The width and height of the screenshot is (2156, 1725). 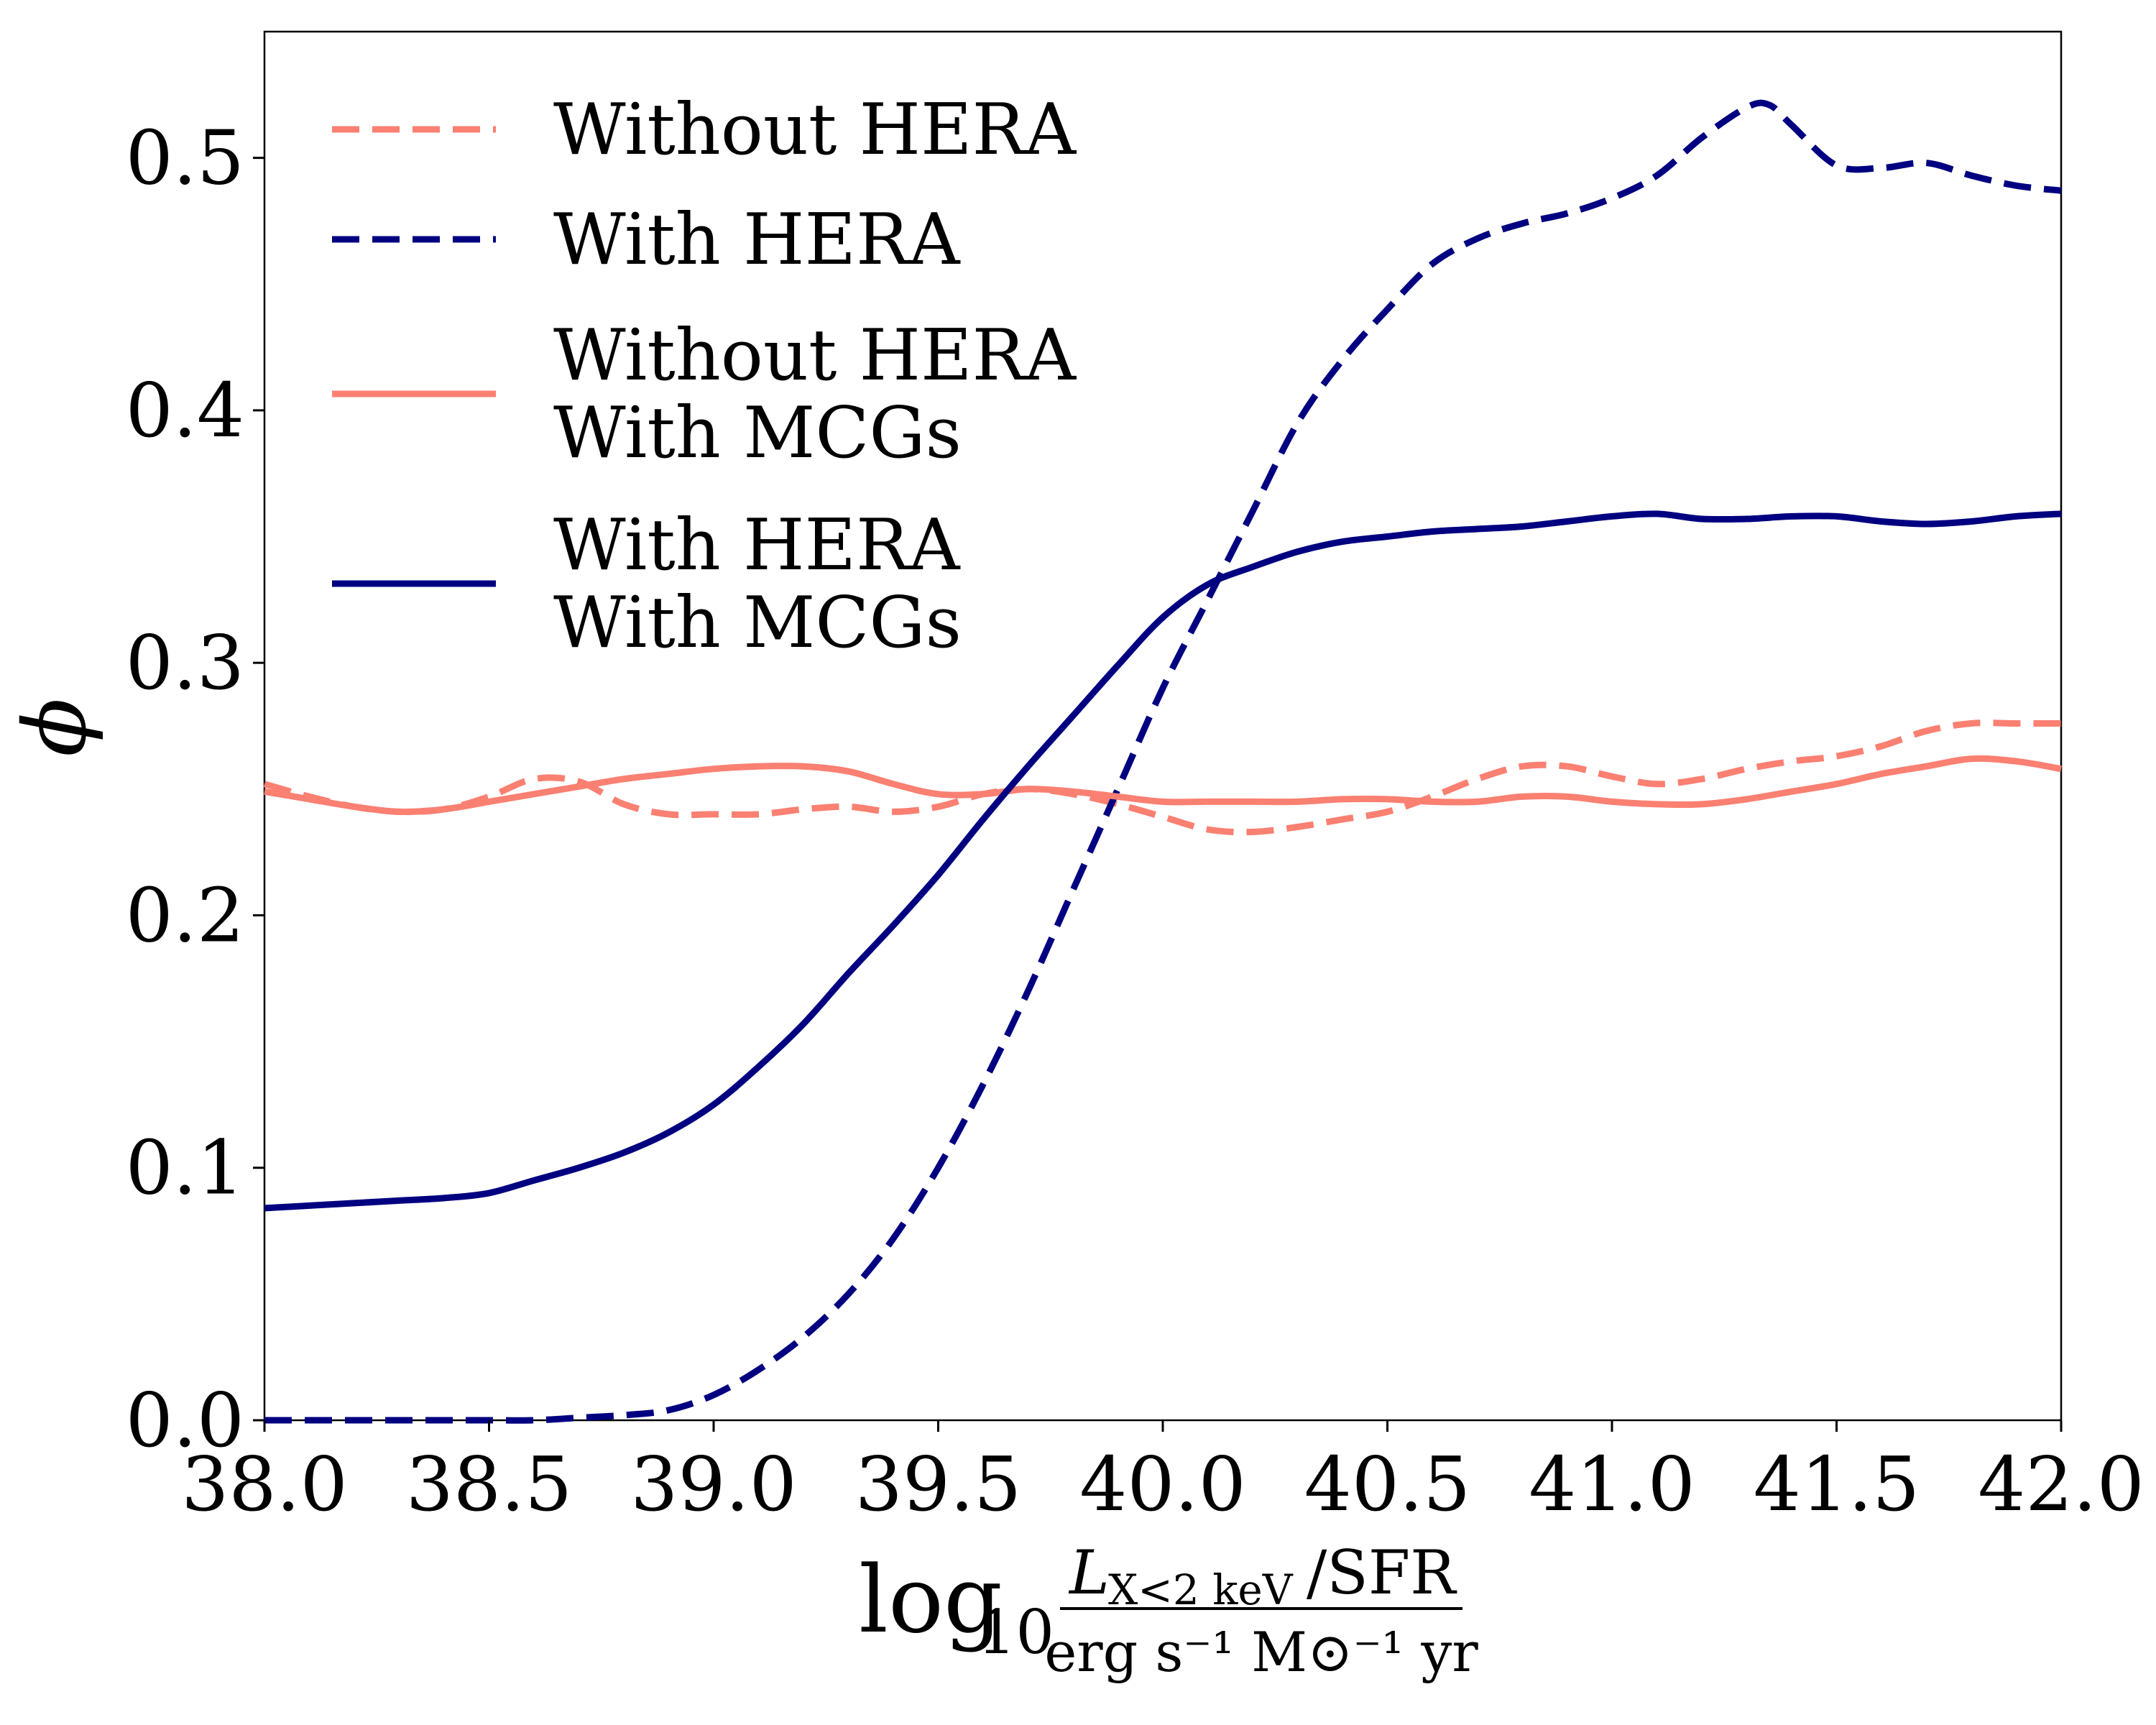 I want to click on y-tick-label: 0.4, so click(x=185, y=410).